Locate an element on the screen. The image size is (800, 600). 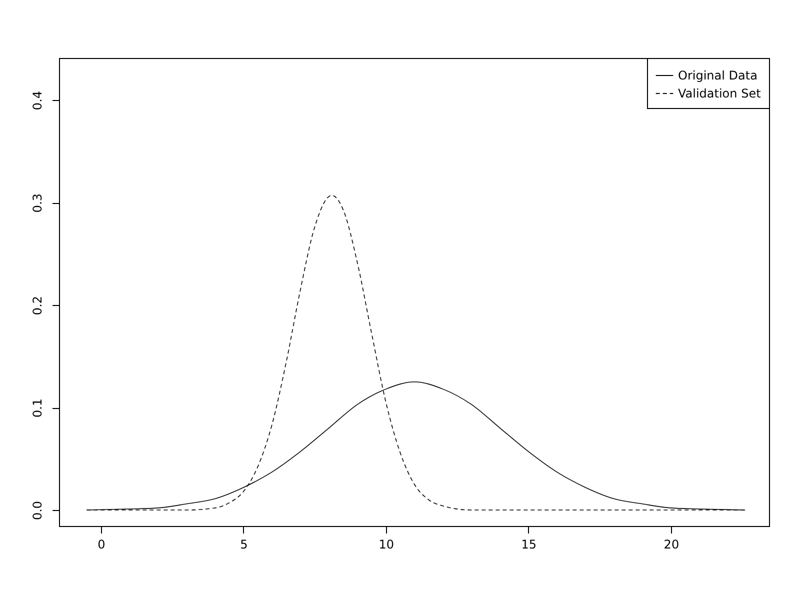
y-tick-label: 0.4 is located at coordinates (37, 100).